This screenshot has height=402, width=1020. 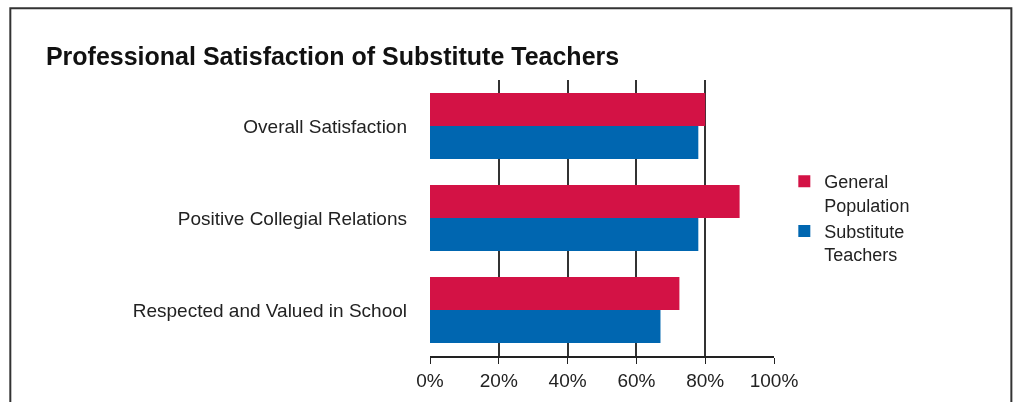 What do you see at coordinates (430, 380) in the screenshot?
I see `x-tick-label: 0%` at bounding box center [430, 380].